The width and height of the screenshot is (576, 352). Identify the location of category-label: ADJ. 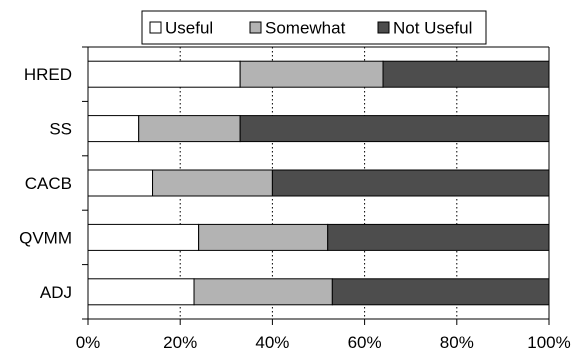
(56, 292).